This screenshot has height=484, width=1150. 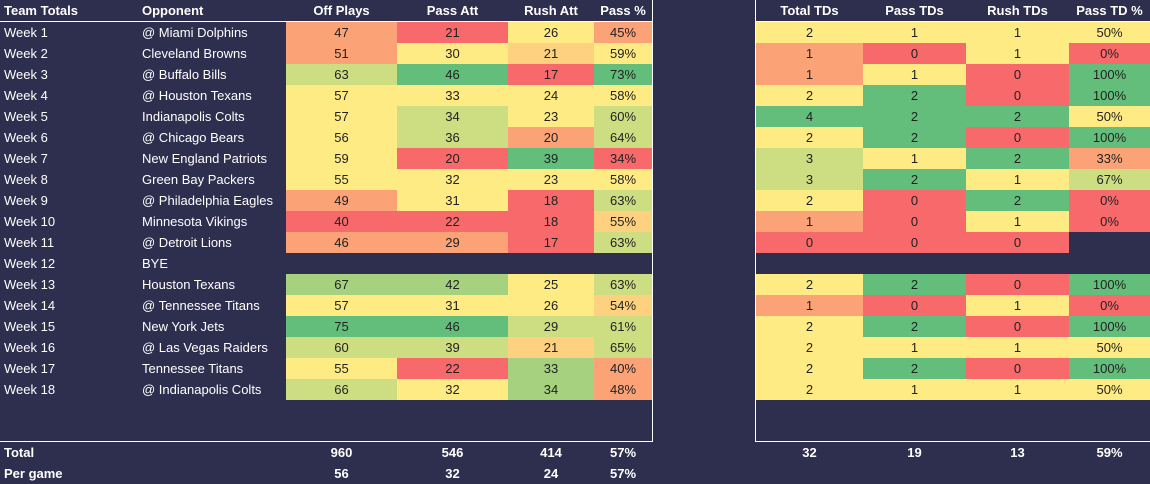 What do you see at coordinates (26, 95) in the screenshot?
I see `week-label: Week 4` at bounding box center [26, 95].